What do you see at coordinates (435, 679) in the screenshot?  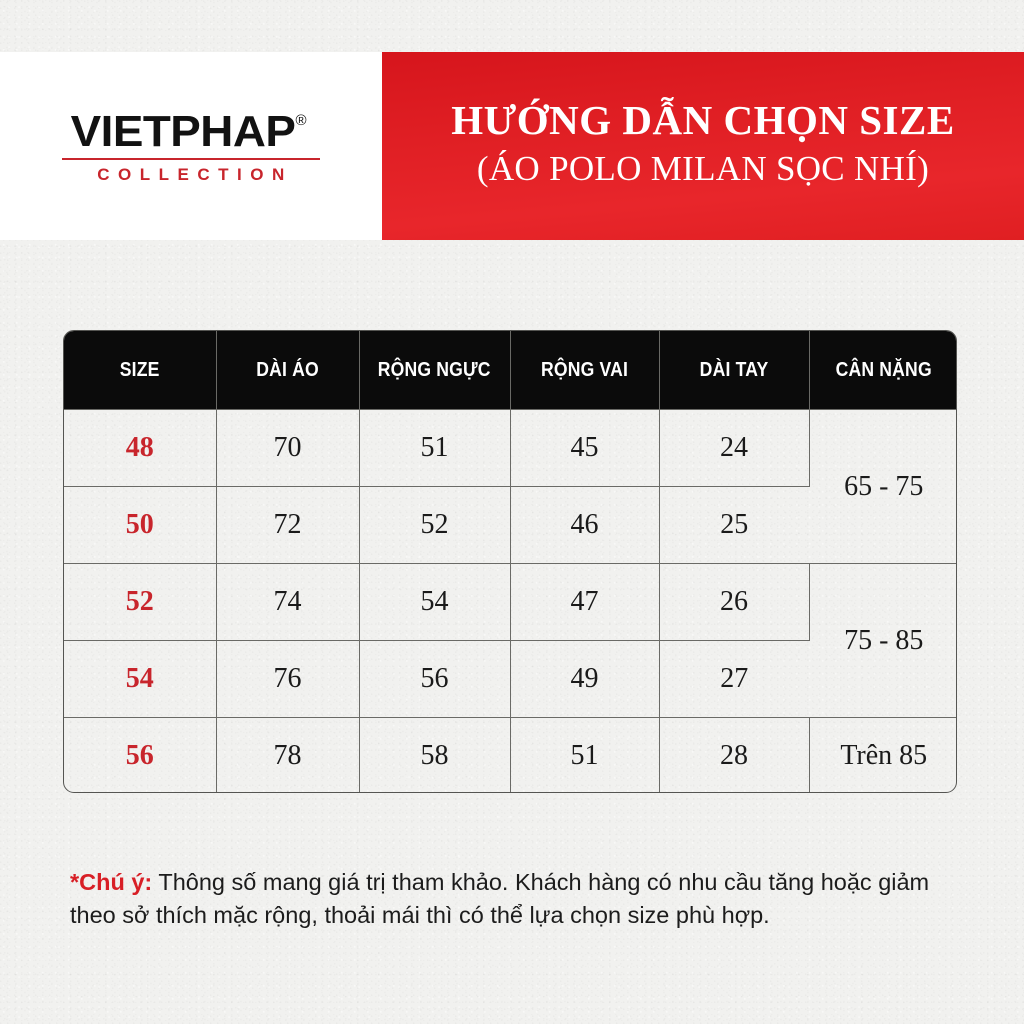 I see `cell-rong-nguc: 56` at bounding box center [435, 679].